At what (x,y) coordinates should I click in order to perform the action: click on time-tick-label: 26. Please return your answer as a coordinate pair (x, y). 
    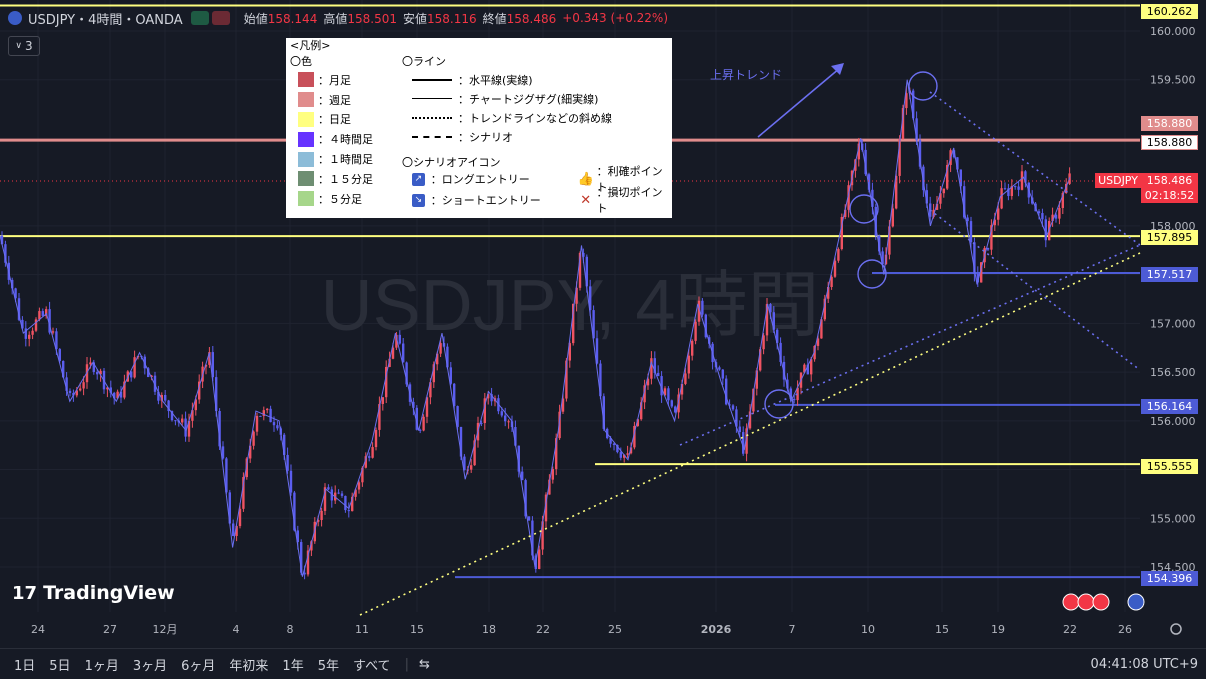
    Looking at the image, I should click on (1125, 629).